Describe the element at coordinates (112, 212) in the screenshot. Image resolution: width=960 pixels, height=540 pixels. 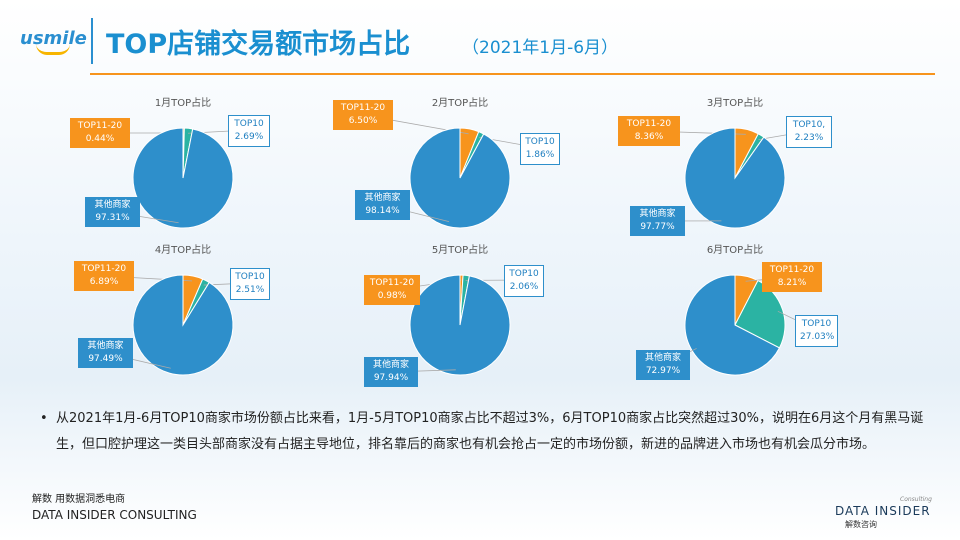
I see `data-label: 其他商家 97.31%` at that location.